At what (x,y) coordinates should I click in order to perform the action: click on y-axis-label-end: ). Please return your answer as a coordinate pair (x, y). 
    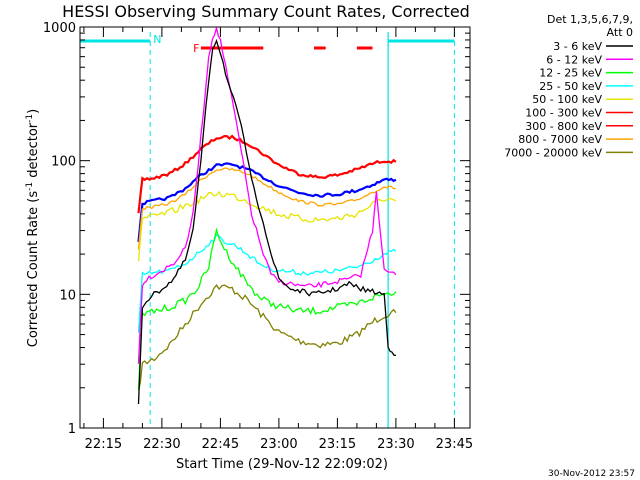
    Looking at the image, I should click on (33, 111).